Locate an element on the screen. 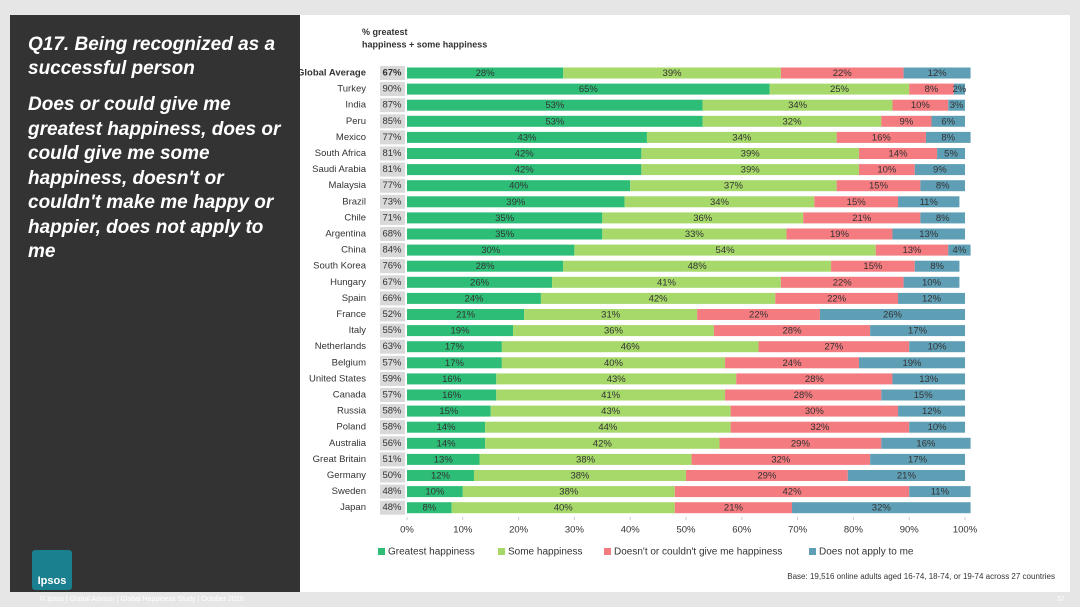 The height and width of the screenshot is (607, 1080). total-label: 51% is located at coordinates (392, 459).